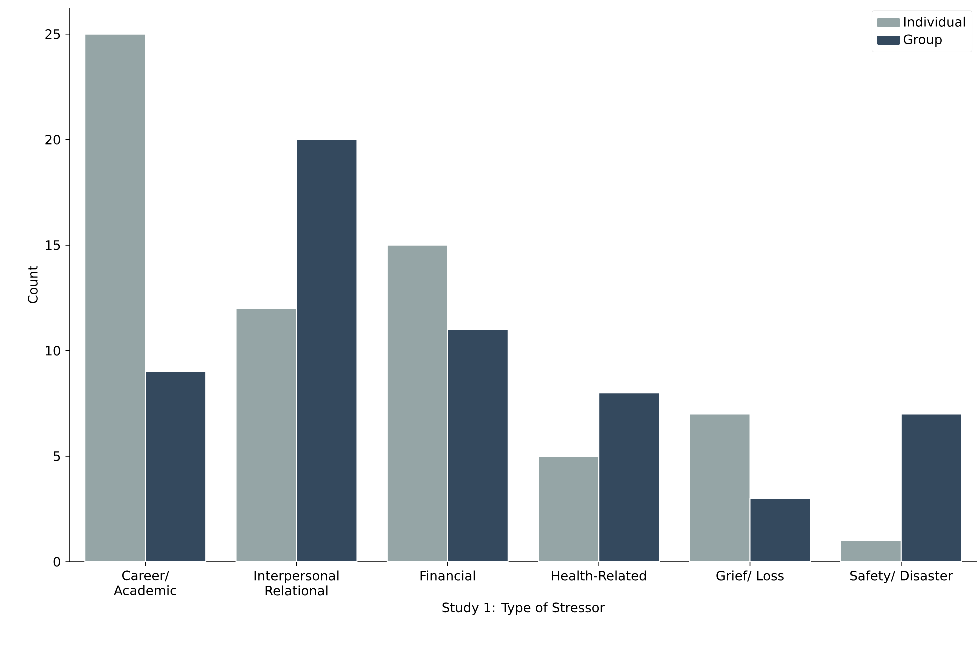  I want to click on y-tick-label: 15, so click(53, 245).